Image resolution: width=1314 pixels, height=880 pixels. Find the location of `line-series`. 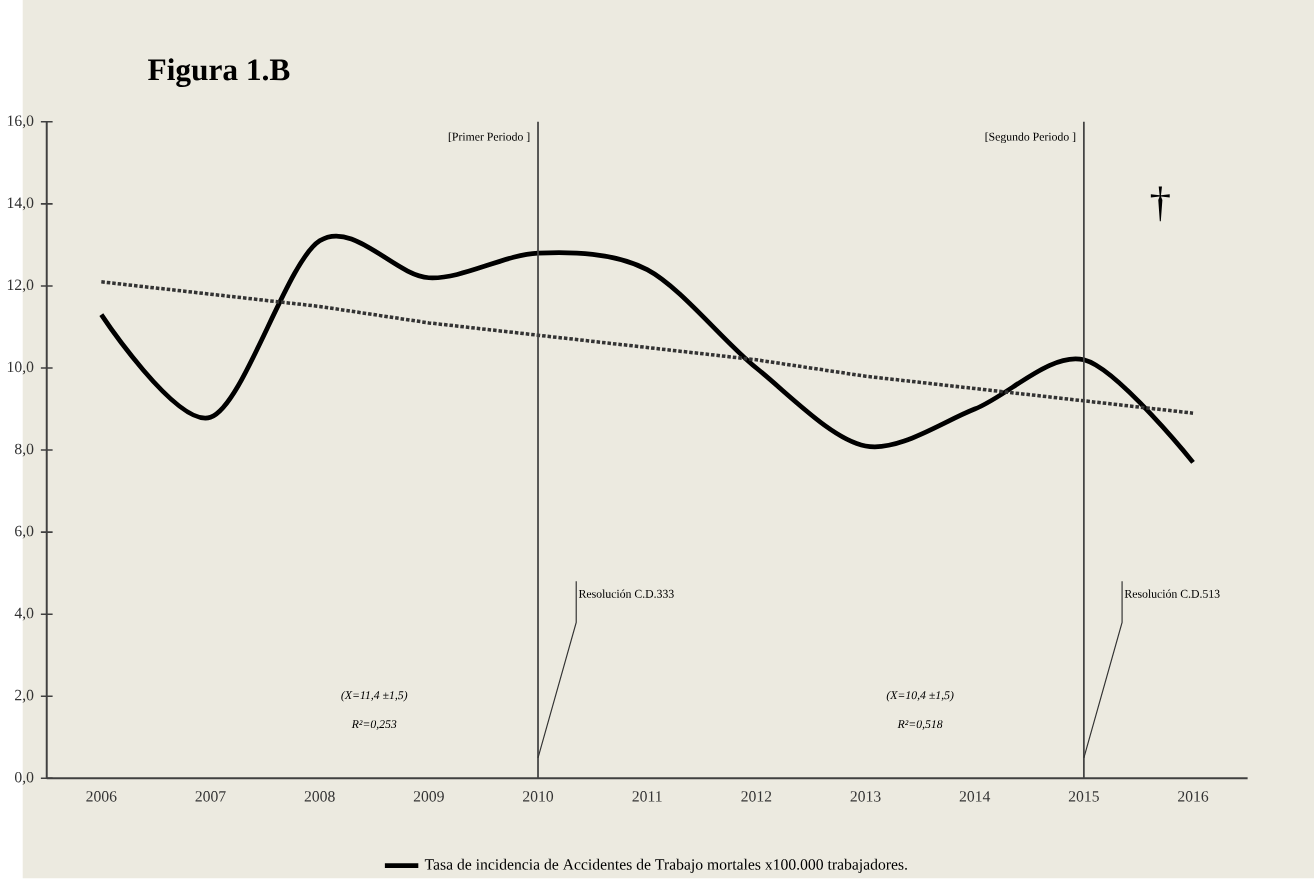

line-series is located at coordinates (647, 347).